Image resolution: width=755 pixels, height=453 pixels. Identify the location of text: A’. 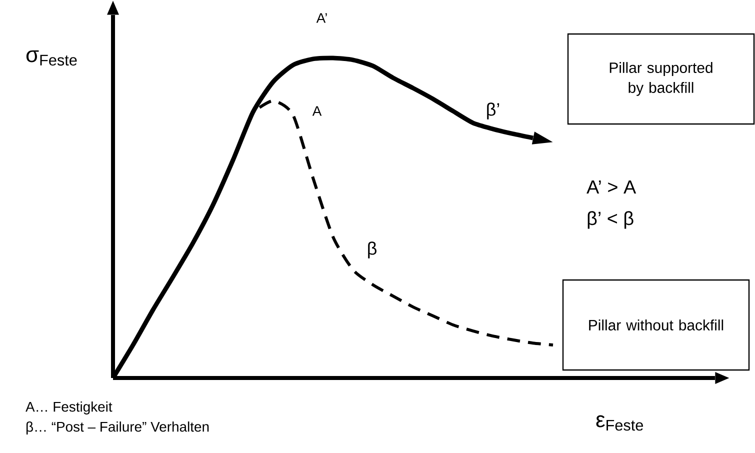
(321, 18).